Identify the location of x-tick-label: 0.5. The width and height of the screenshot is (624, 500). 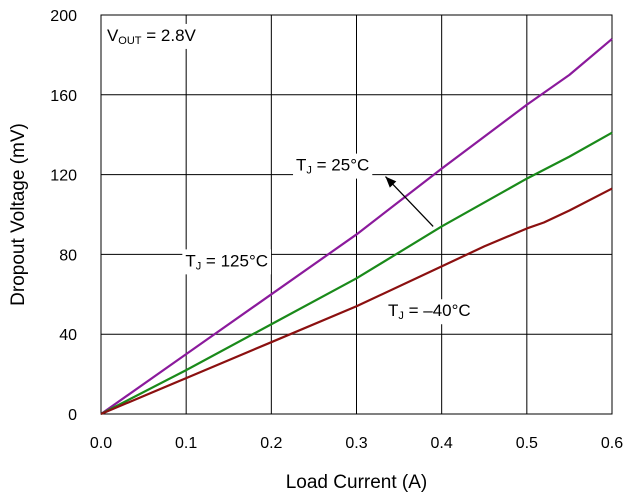
(527, 443).